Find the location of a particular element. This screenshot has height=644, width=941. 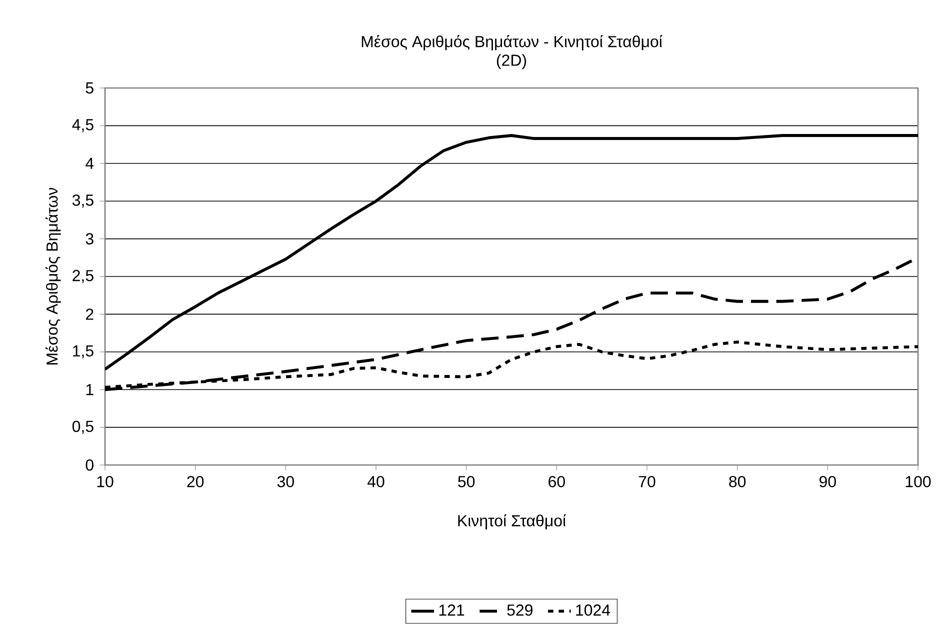

legend-label: 1024 is located at coordinates (593, 610).